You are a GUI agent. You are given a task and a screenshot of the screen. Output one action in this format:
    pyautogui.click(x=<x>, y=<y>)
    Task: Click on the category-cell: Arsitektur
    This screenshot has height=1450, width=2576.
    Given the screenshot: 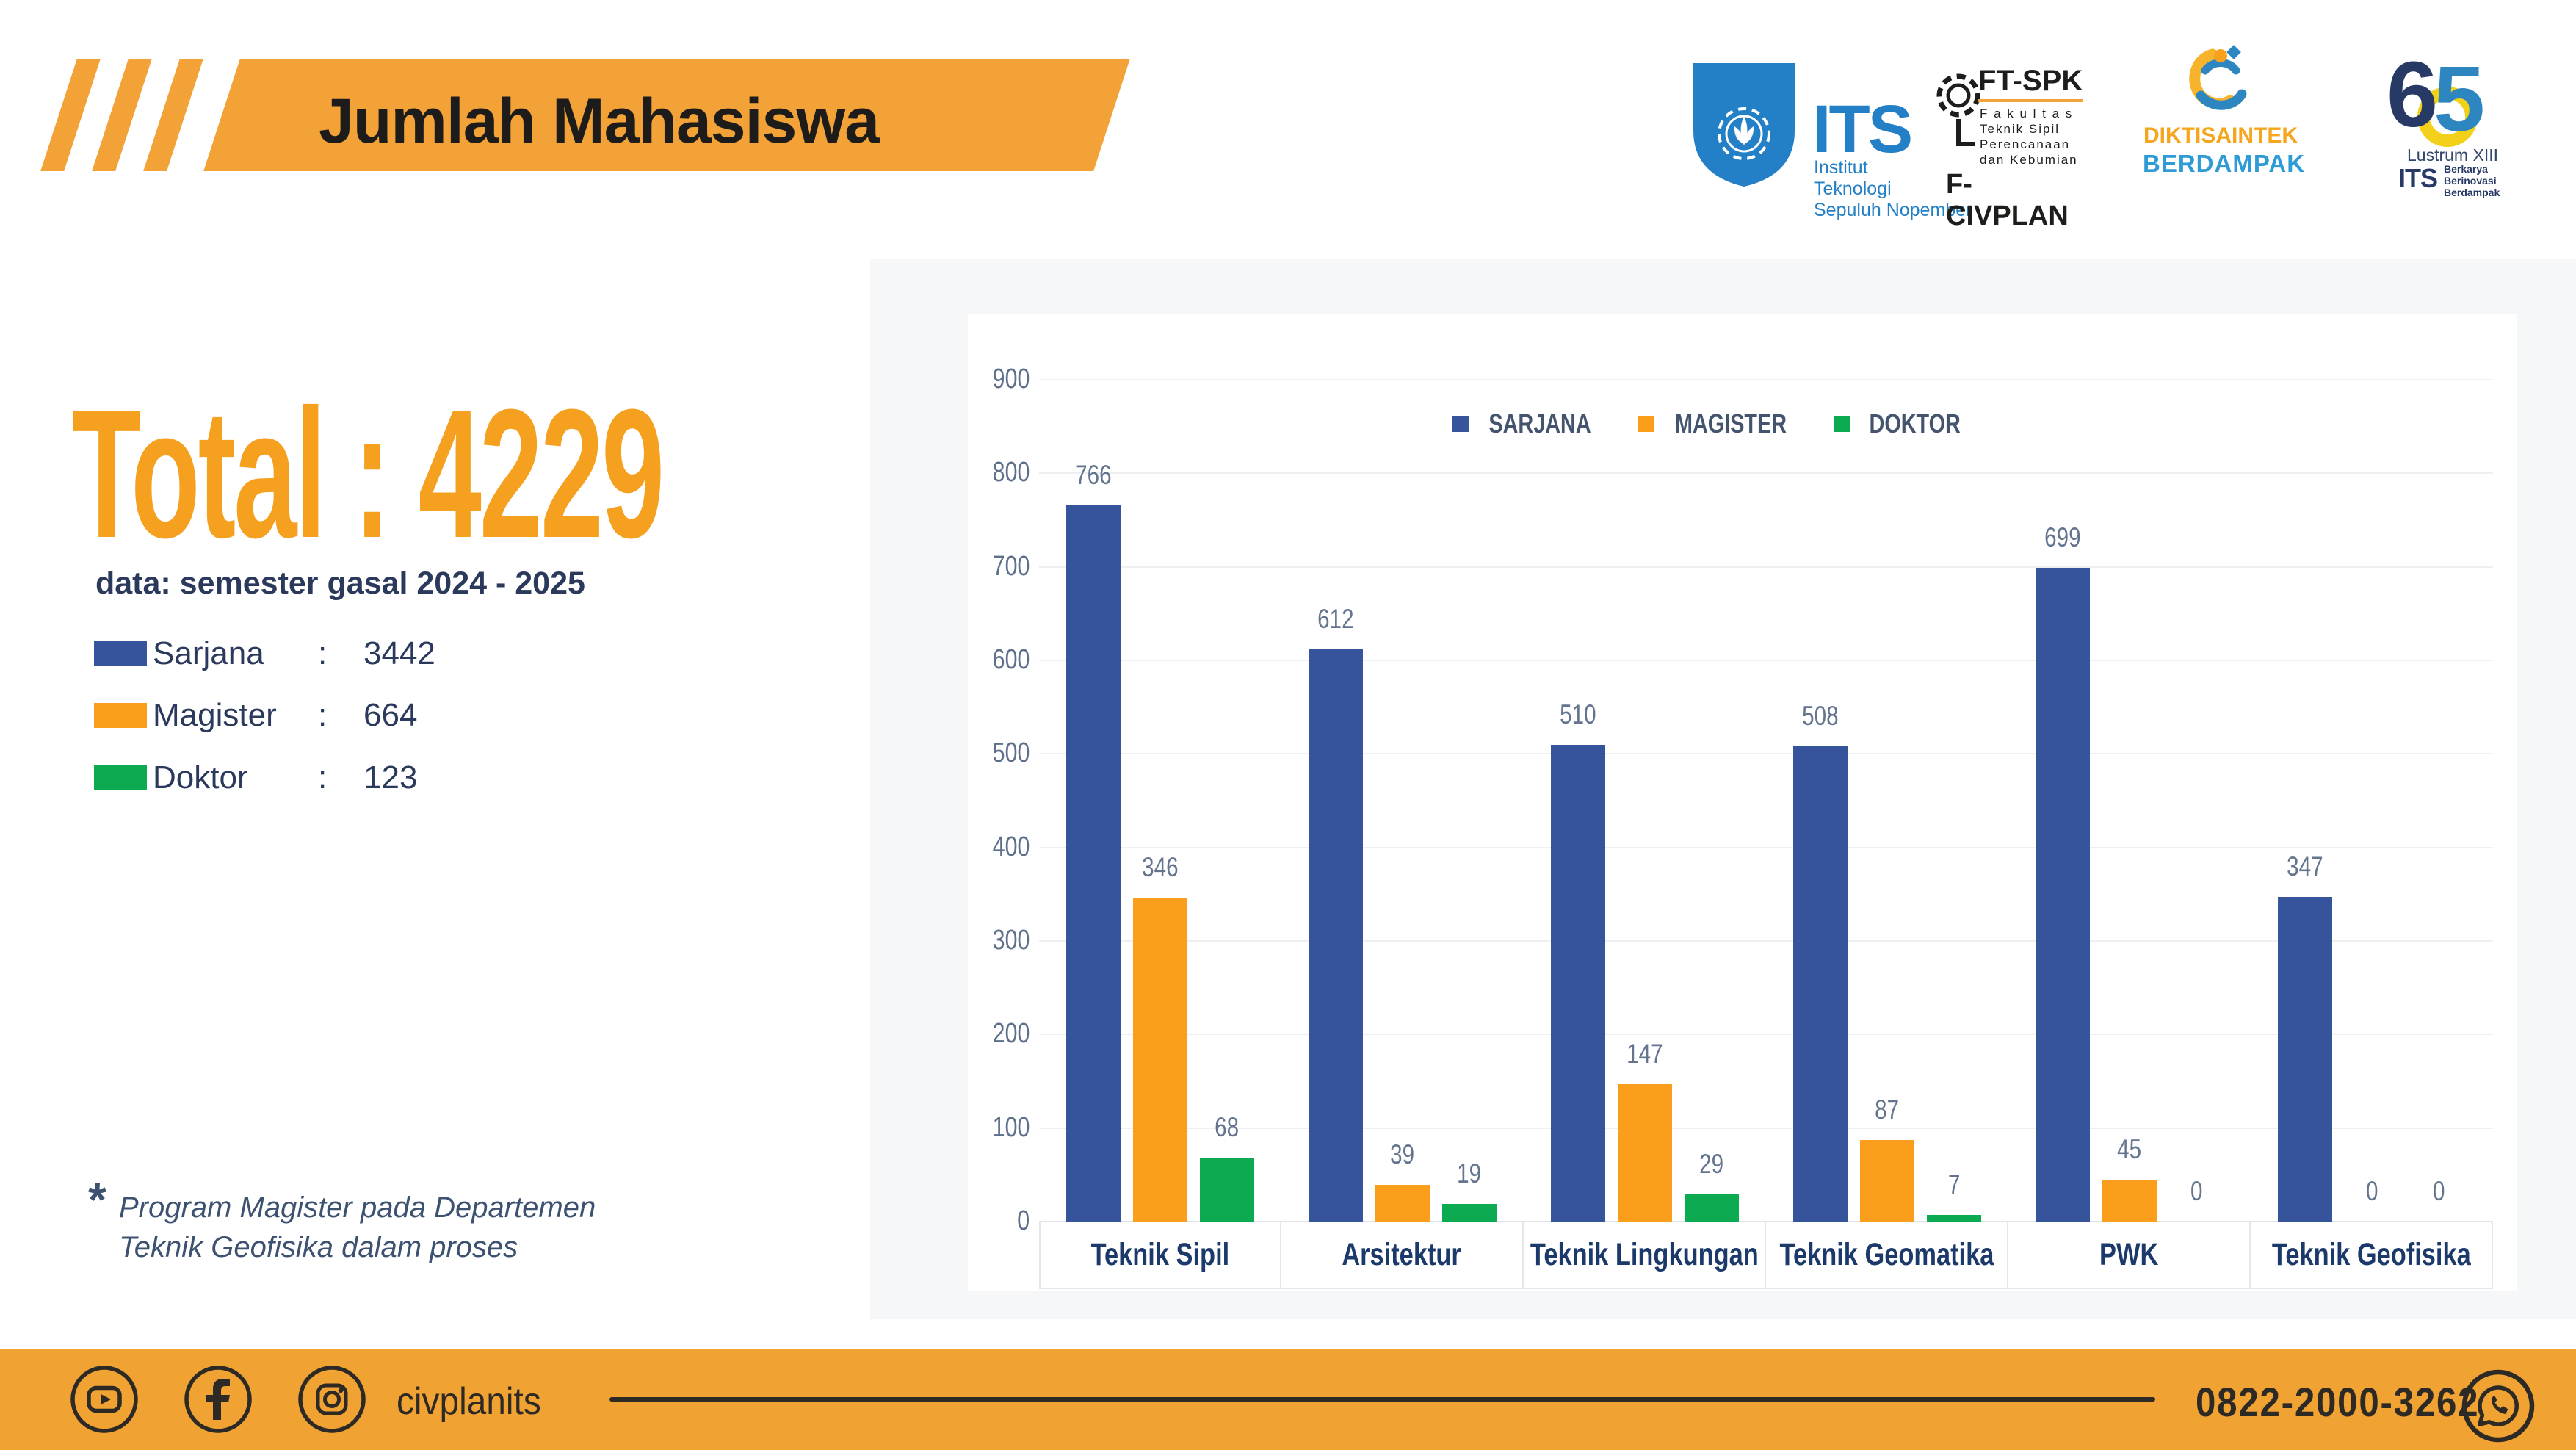 What is the action you would take?
    pyautogui.click(x=1402, y=1255)
    